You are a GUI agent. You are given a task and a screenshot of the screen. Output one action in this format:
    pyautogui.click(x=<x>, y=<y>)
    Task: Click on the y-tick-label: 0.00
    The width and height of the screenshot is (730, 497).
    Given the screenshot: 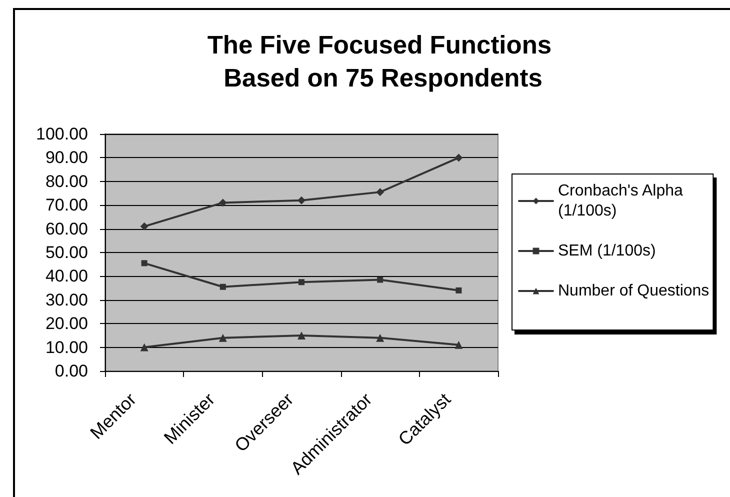 What is the action you would take?
    pyautogui.click(x=71, y=371)
    